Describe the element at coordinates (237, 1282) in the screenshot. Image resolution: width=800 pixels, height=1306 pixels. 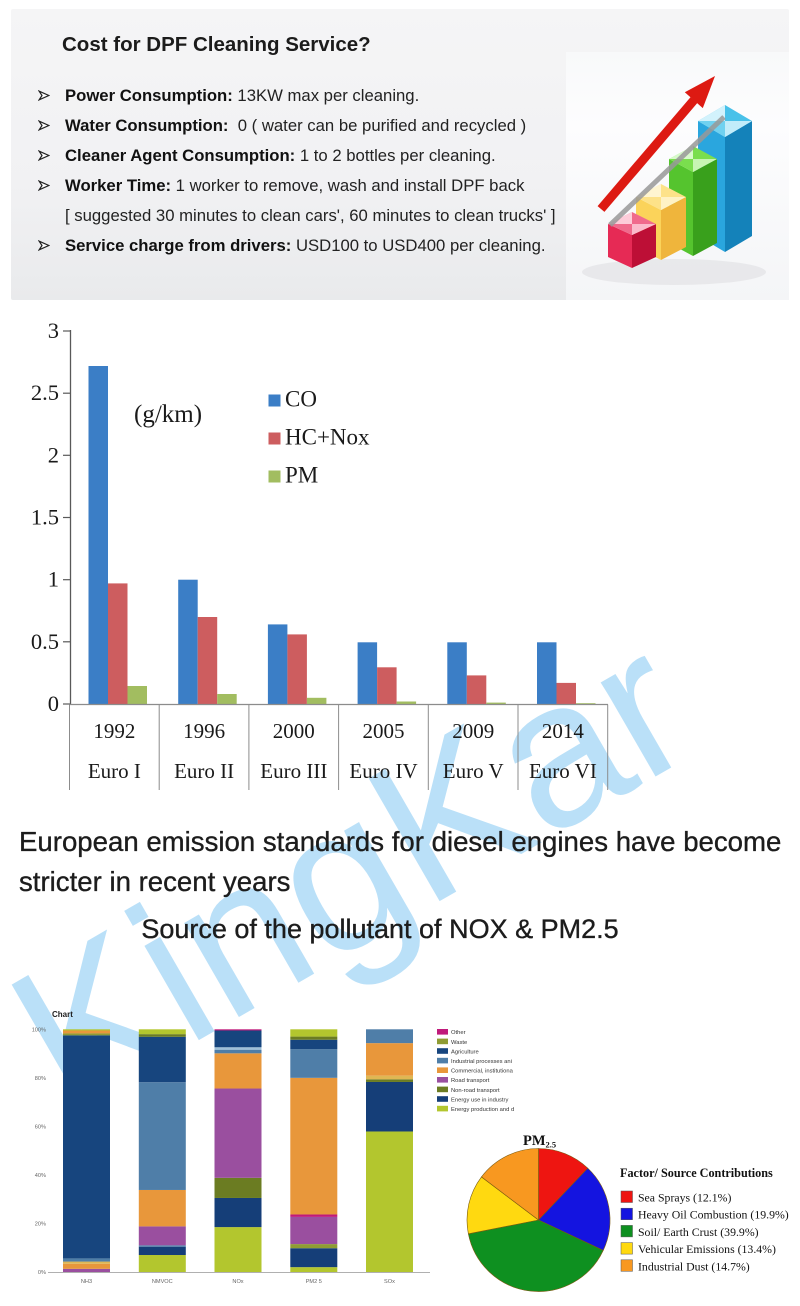
I see `svg-text: NOx` at that location.